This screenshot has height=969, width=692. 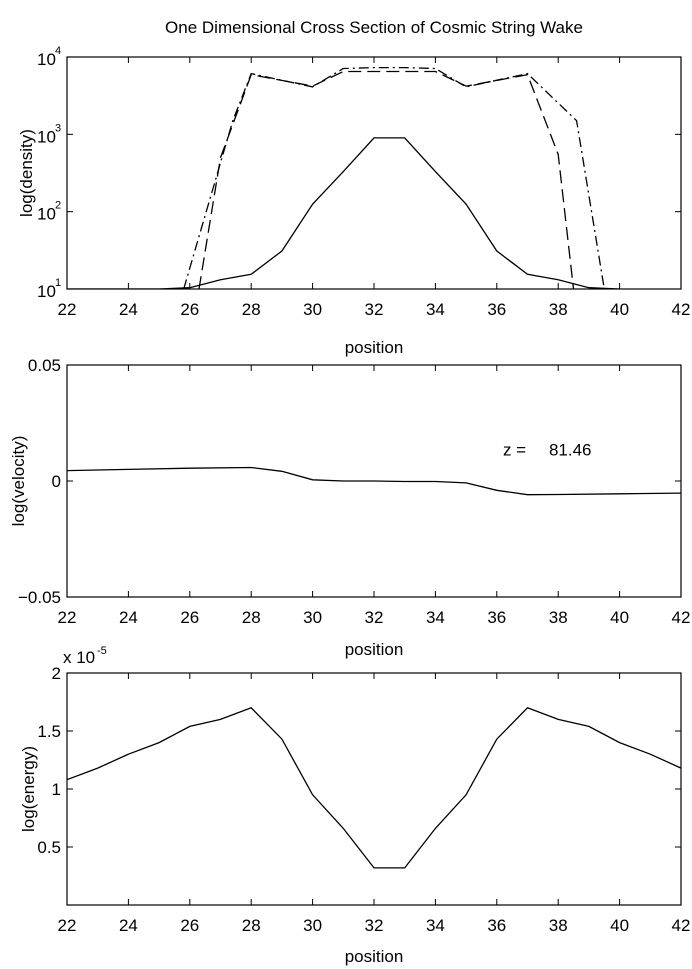 I want to click on y-tick-label: 0.5, so click(x=49, y=847).